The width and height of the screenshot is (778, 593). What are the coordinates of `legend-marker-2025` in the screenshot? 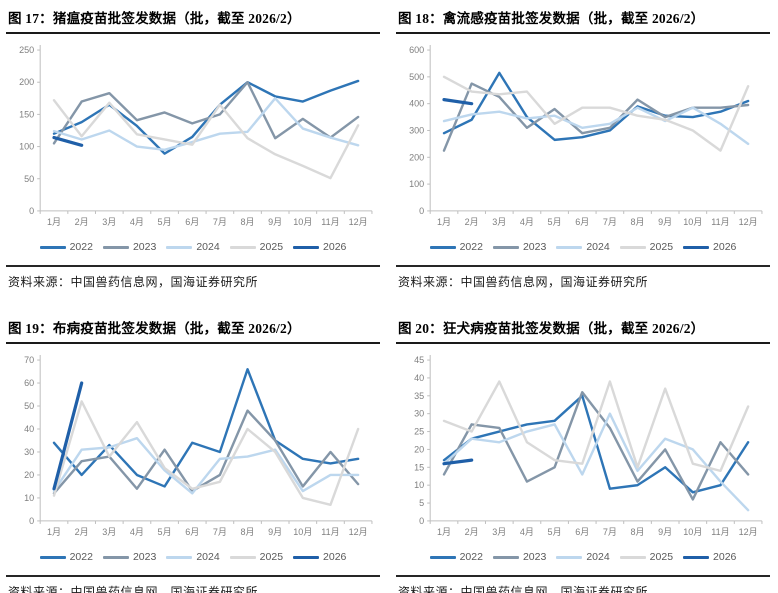 It's located at (632, 247).